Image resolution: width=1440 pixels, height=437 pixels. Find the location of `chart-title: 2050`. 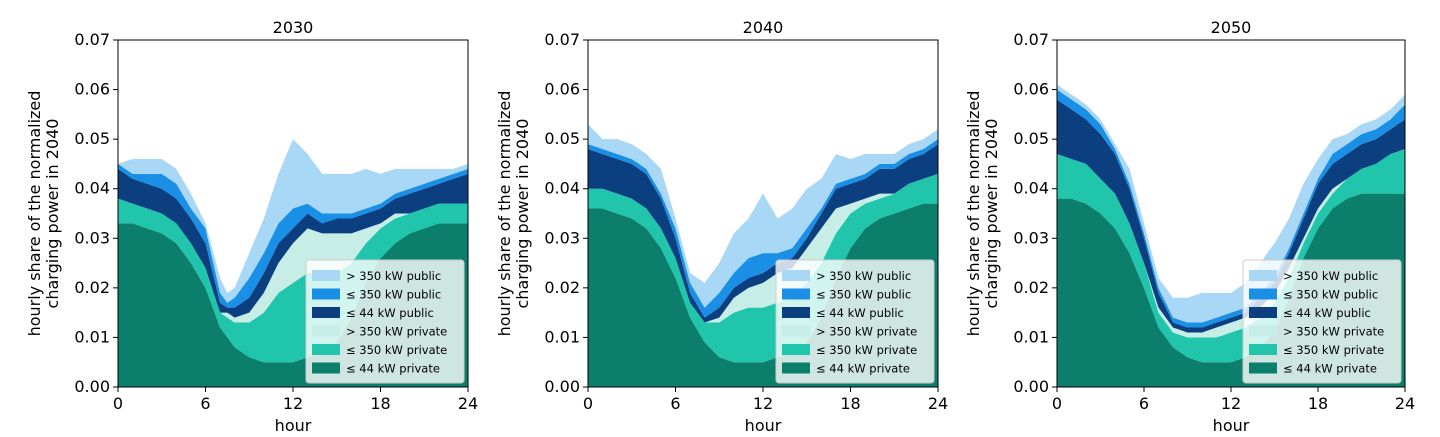

chart-title: 2050 is located at coordinates (1231, 27).